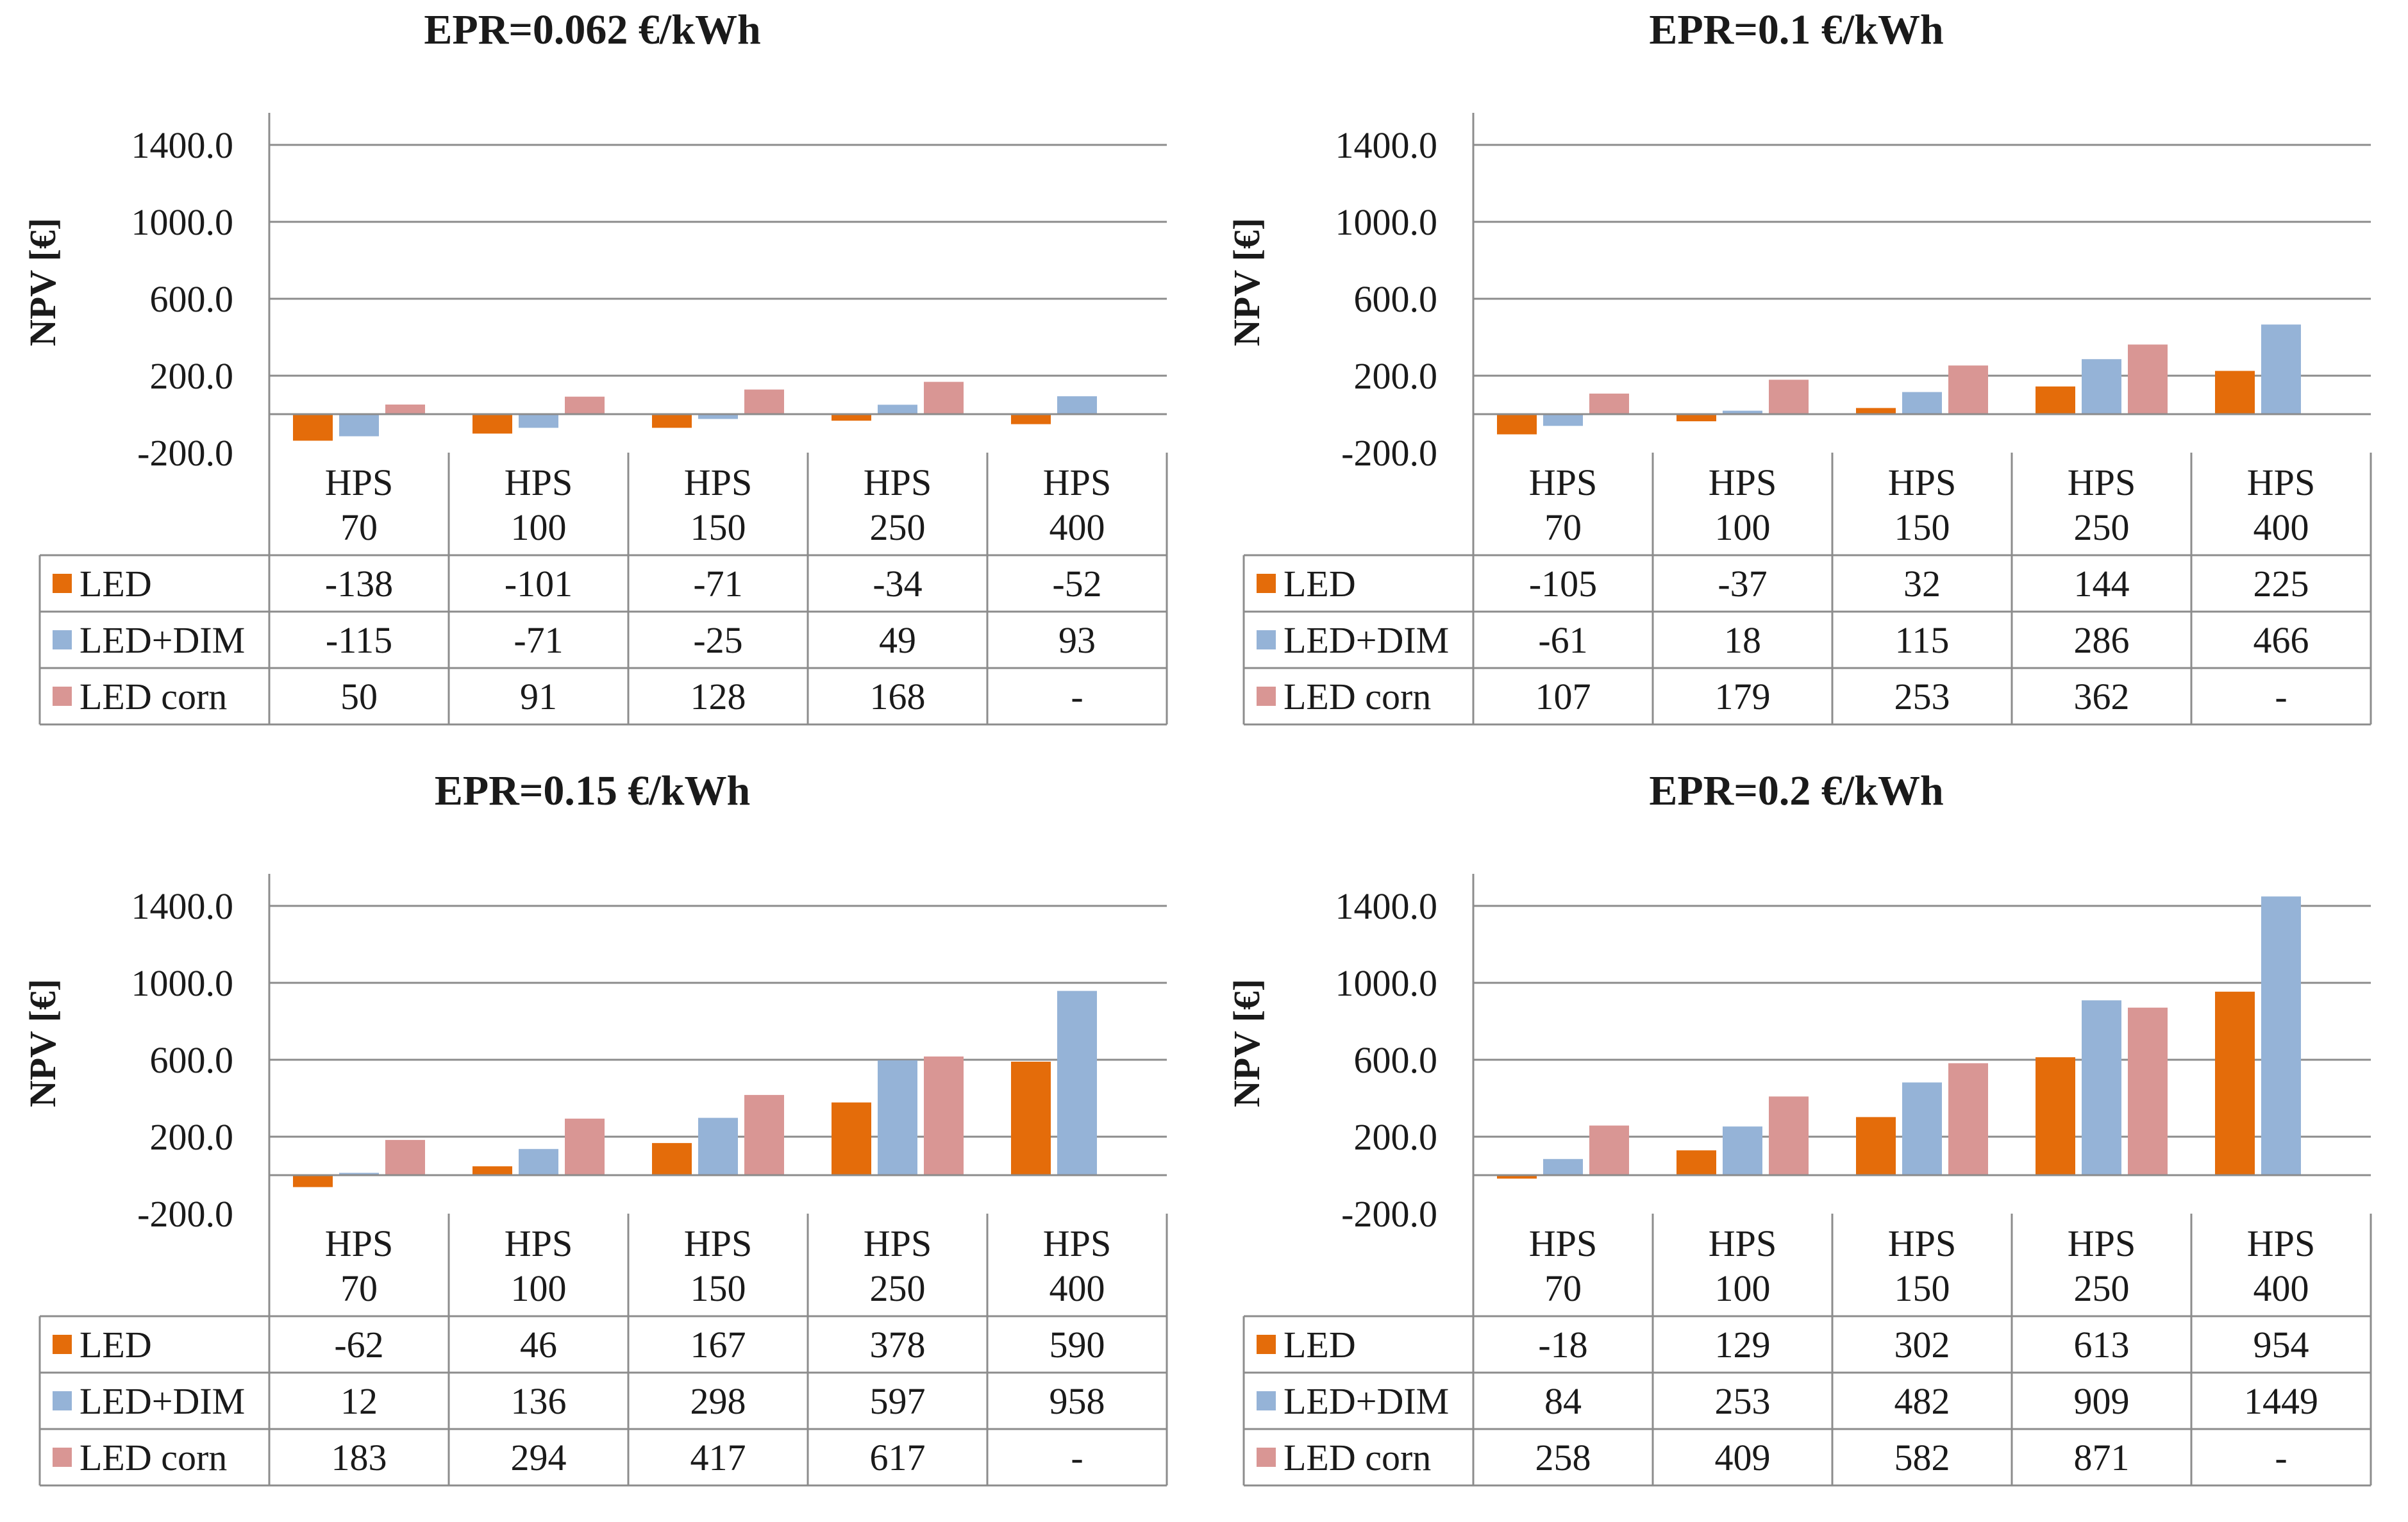 The height and width of the screenshot is (1522, 2408). Describe the element at coordinates (1743, 696) in the screenshot. I see `data-label: 179` at that location.